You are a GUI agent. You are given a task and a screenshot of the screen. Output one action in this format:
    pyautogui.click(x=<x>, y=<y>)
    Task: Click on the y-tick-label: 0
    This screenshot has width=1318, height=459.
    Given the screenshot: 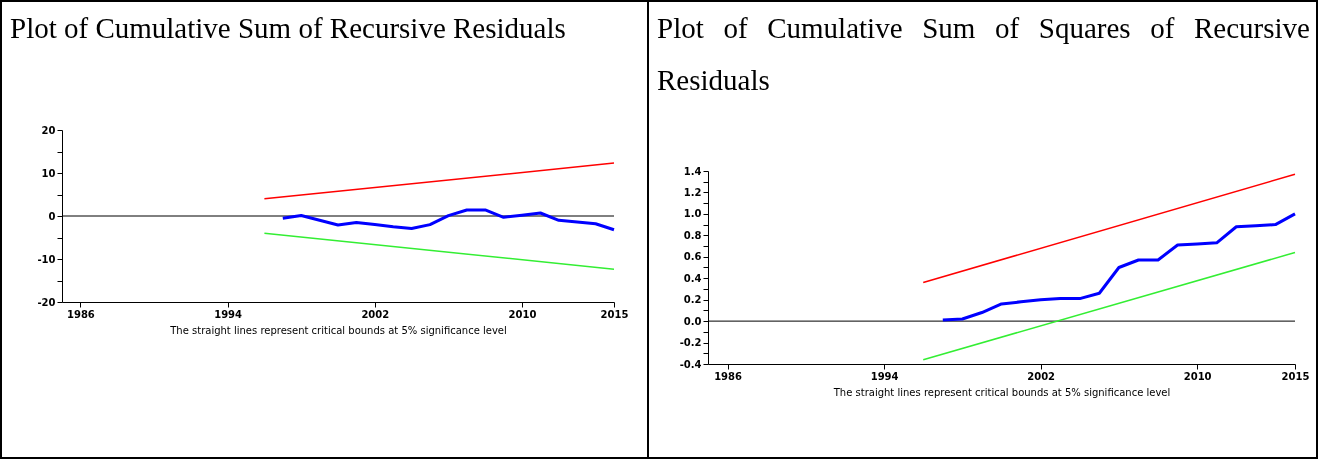 What is the action you would take?
    pyautogui.click(x=52, y=216)
    